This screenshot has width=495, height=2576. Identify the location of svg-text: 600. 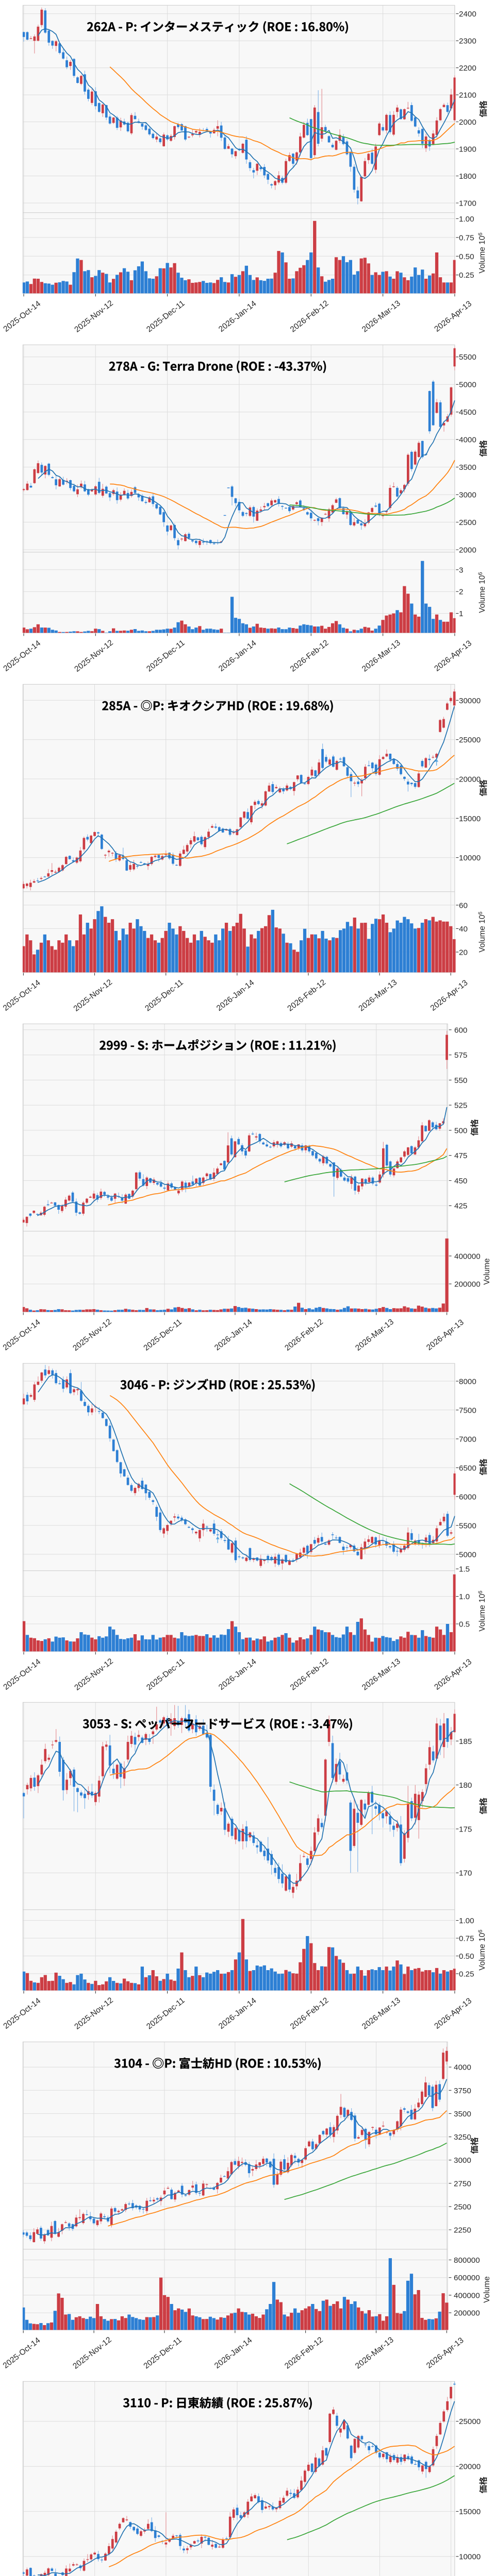
(460, 1030).